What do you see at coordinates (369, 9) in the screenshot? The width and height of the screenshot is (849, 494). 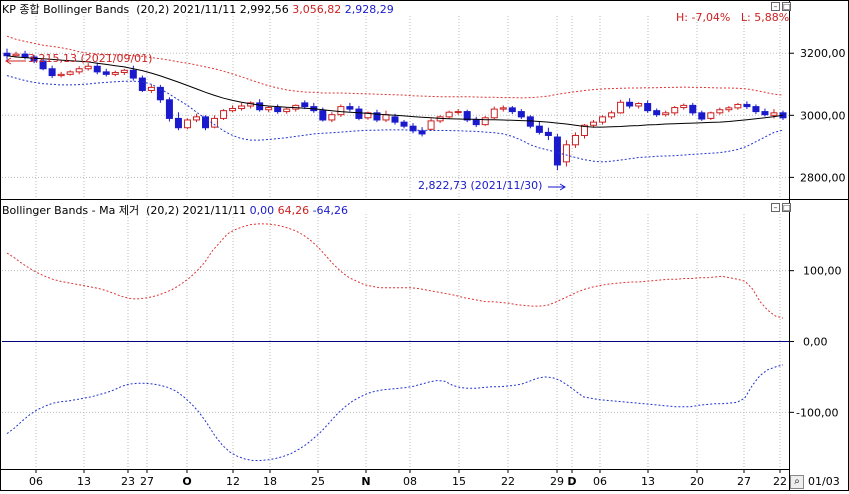 I see `main-lower: 2,928,29` at bounding box center [369, 9].